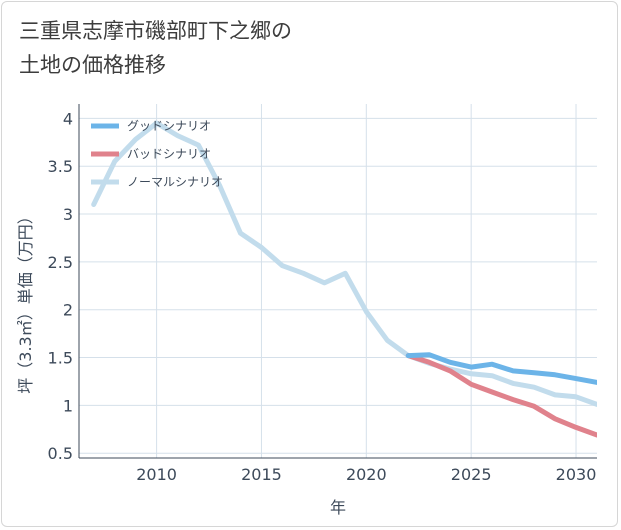 Image resolution: width=621 pixels, height=530 pixels. Describe the element at coordinates (169, 126) in the screenshot. I see `legend-label-0: グッドシナリオ` at that location.